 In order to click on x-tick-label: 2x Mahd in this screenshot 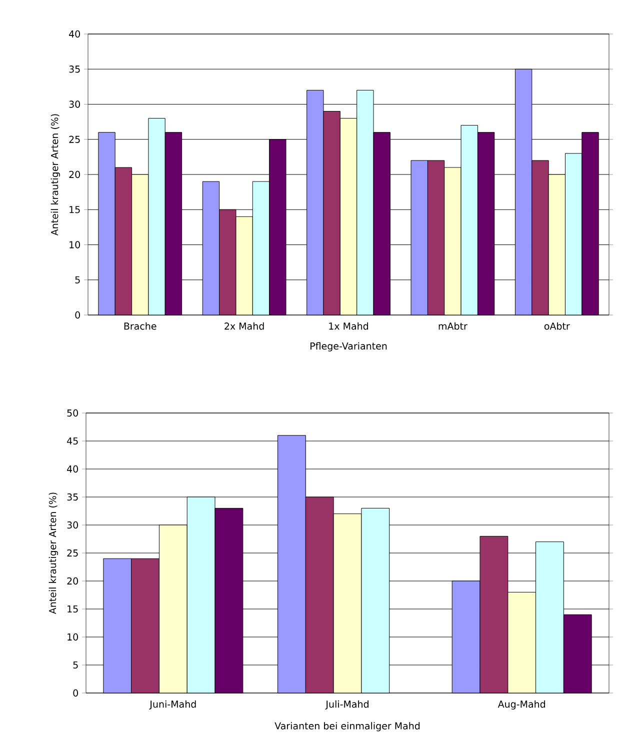, I will do `click(244, 326)`.